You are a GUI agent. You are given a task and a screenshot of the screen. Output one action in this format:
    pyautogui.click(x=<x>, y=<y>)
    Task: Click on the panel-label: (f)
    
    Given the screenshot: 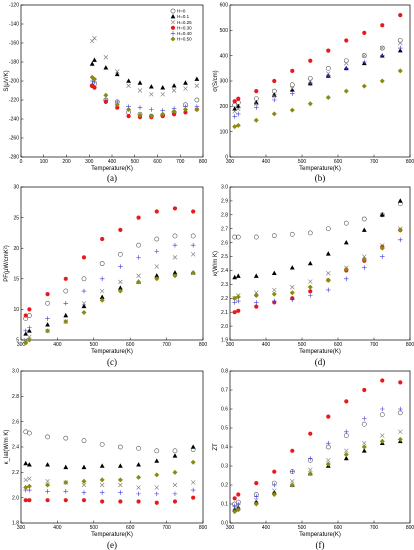 What is the action you would take?
    pyautogui.click(x=320, y=545)
    